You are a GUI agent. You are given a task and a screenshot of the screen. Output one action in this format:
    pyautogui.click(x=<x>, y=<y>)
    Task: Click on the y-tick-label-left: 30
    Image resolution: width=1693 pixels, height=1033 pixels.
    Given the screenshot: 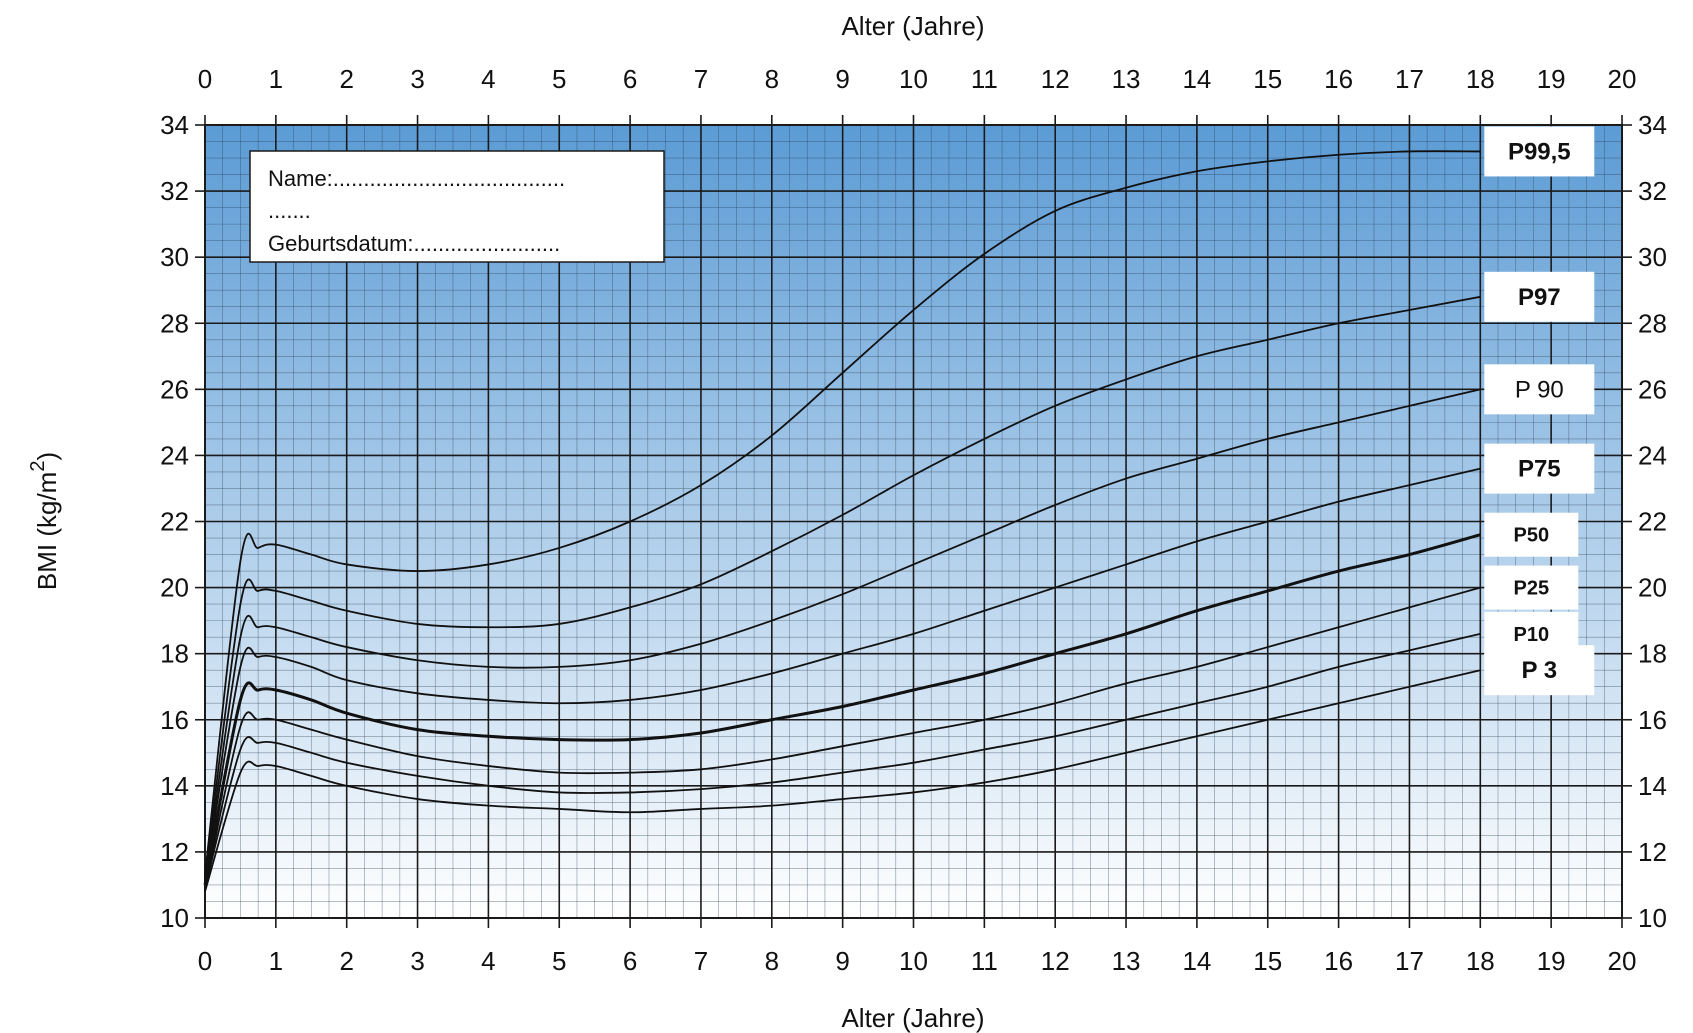 What is the action you would take?
    pyautogui.click(x=174, y=257)
    